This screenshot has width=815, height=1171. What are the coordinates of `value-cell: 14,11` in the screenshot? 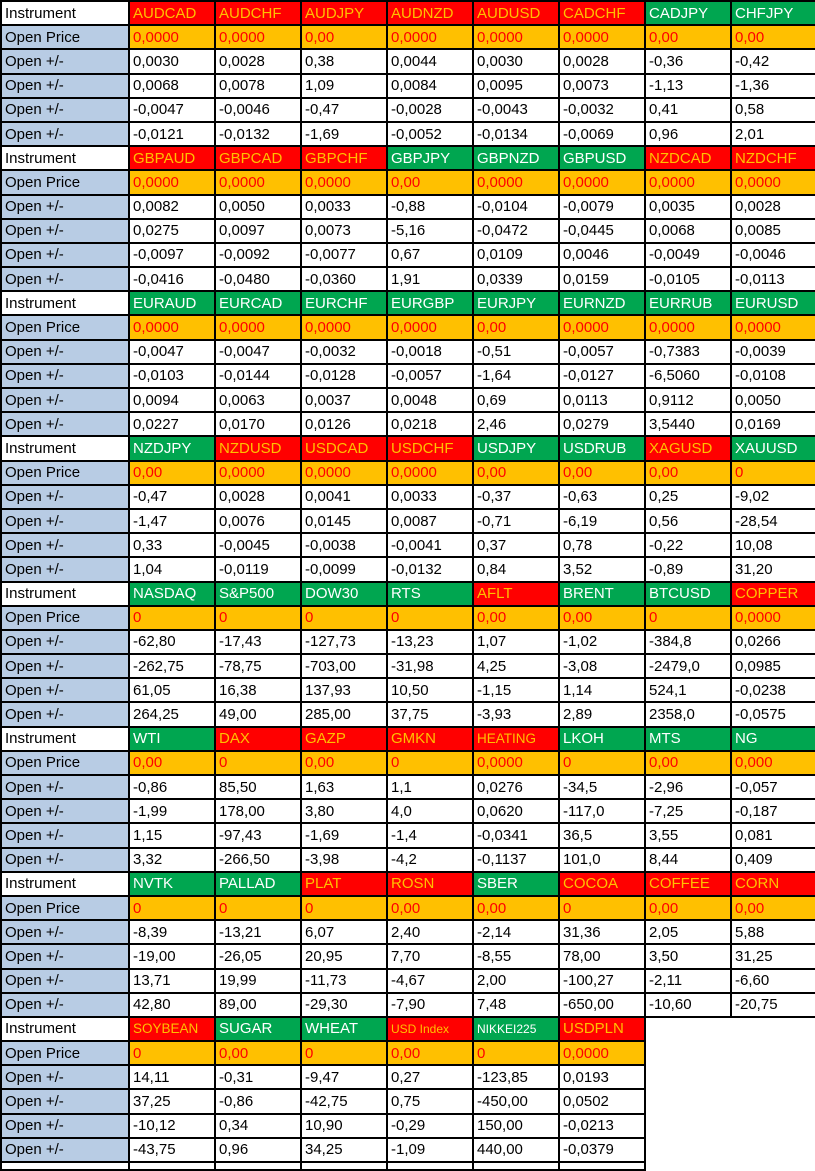 It's located at (172, 1077).